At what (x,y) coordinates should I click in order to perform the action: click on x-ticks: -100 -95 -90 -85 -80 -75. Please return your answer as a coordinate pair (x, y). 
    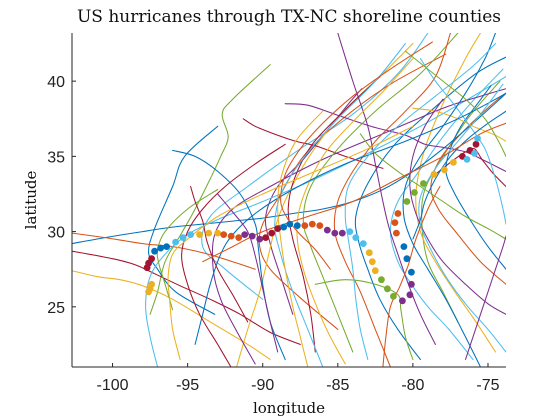
    Looking at the image, I should click on (298, 378).